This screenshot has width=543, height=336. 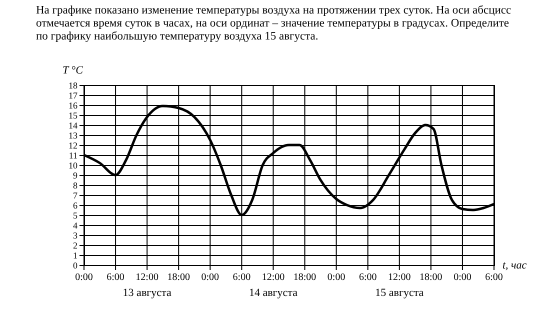 What do you see at coordinates (73, 125) in the screenshot?
I see `y-tick-label: 14` at bounding box center [73, 125].